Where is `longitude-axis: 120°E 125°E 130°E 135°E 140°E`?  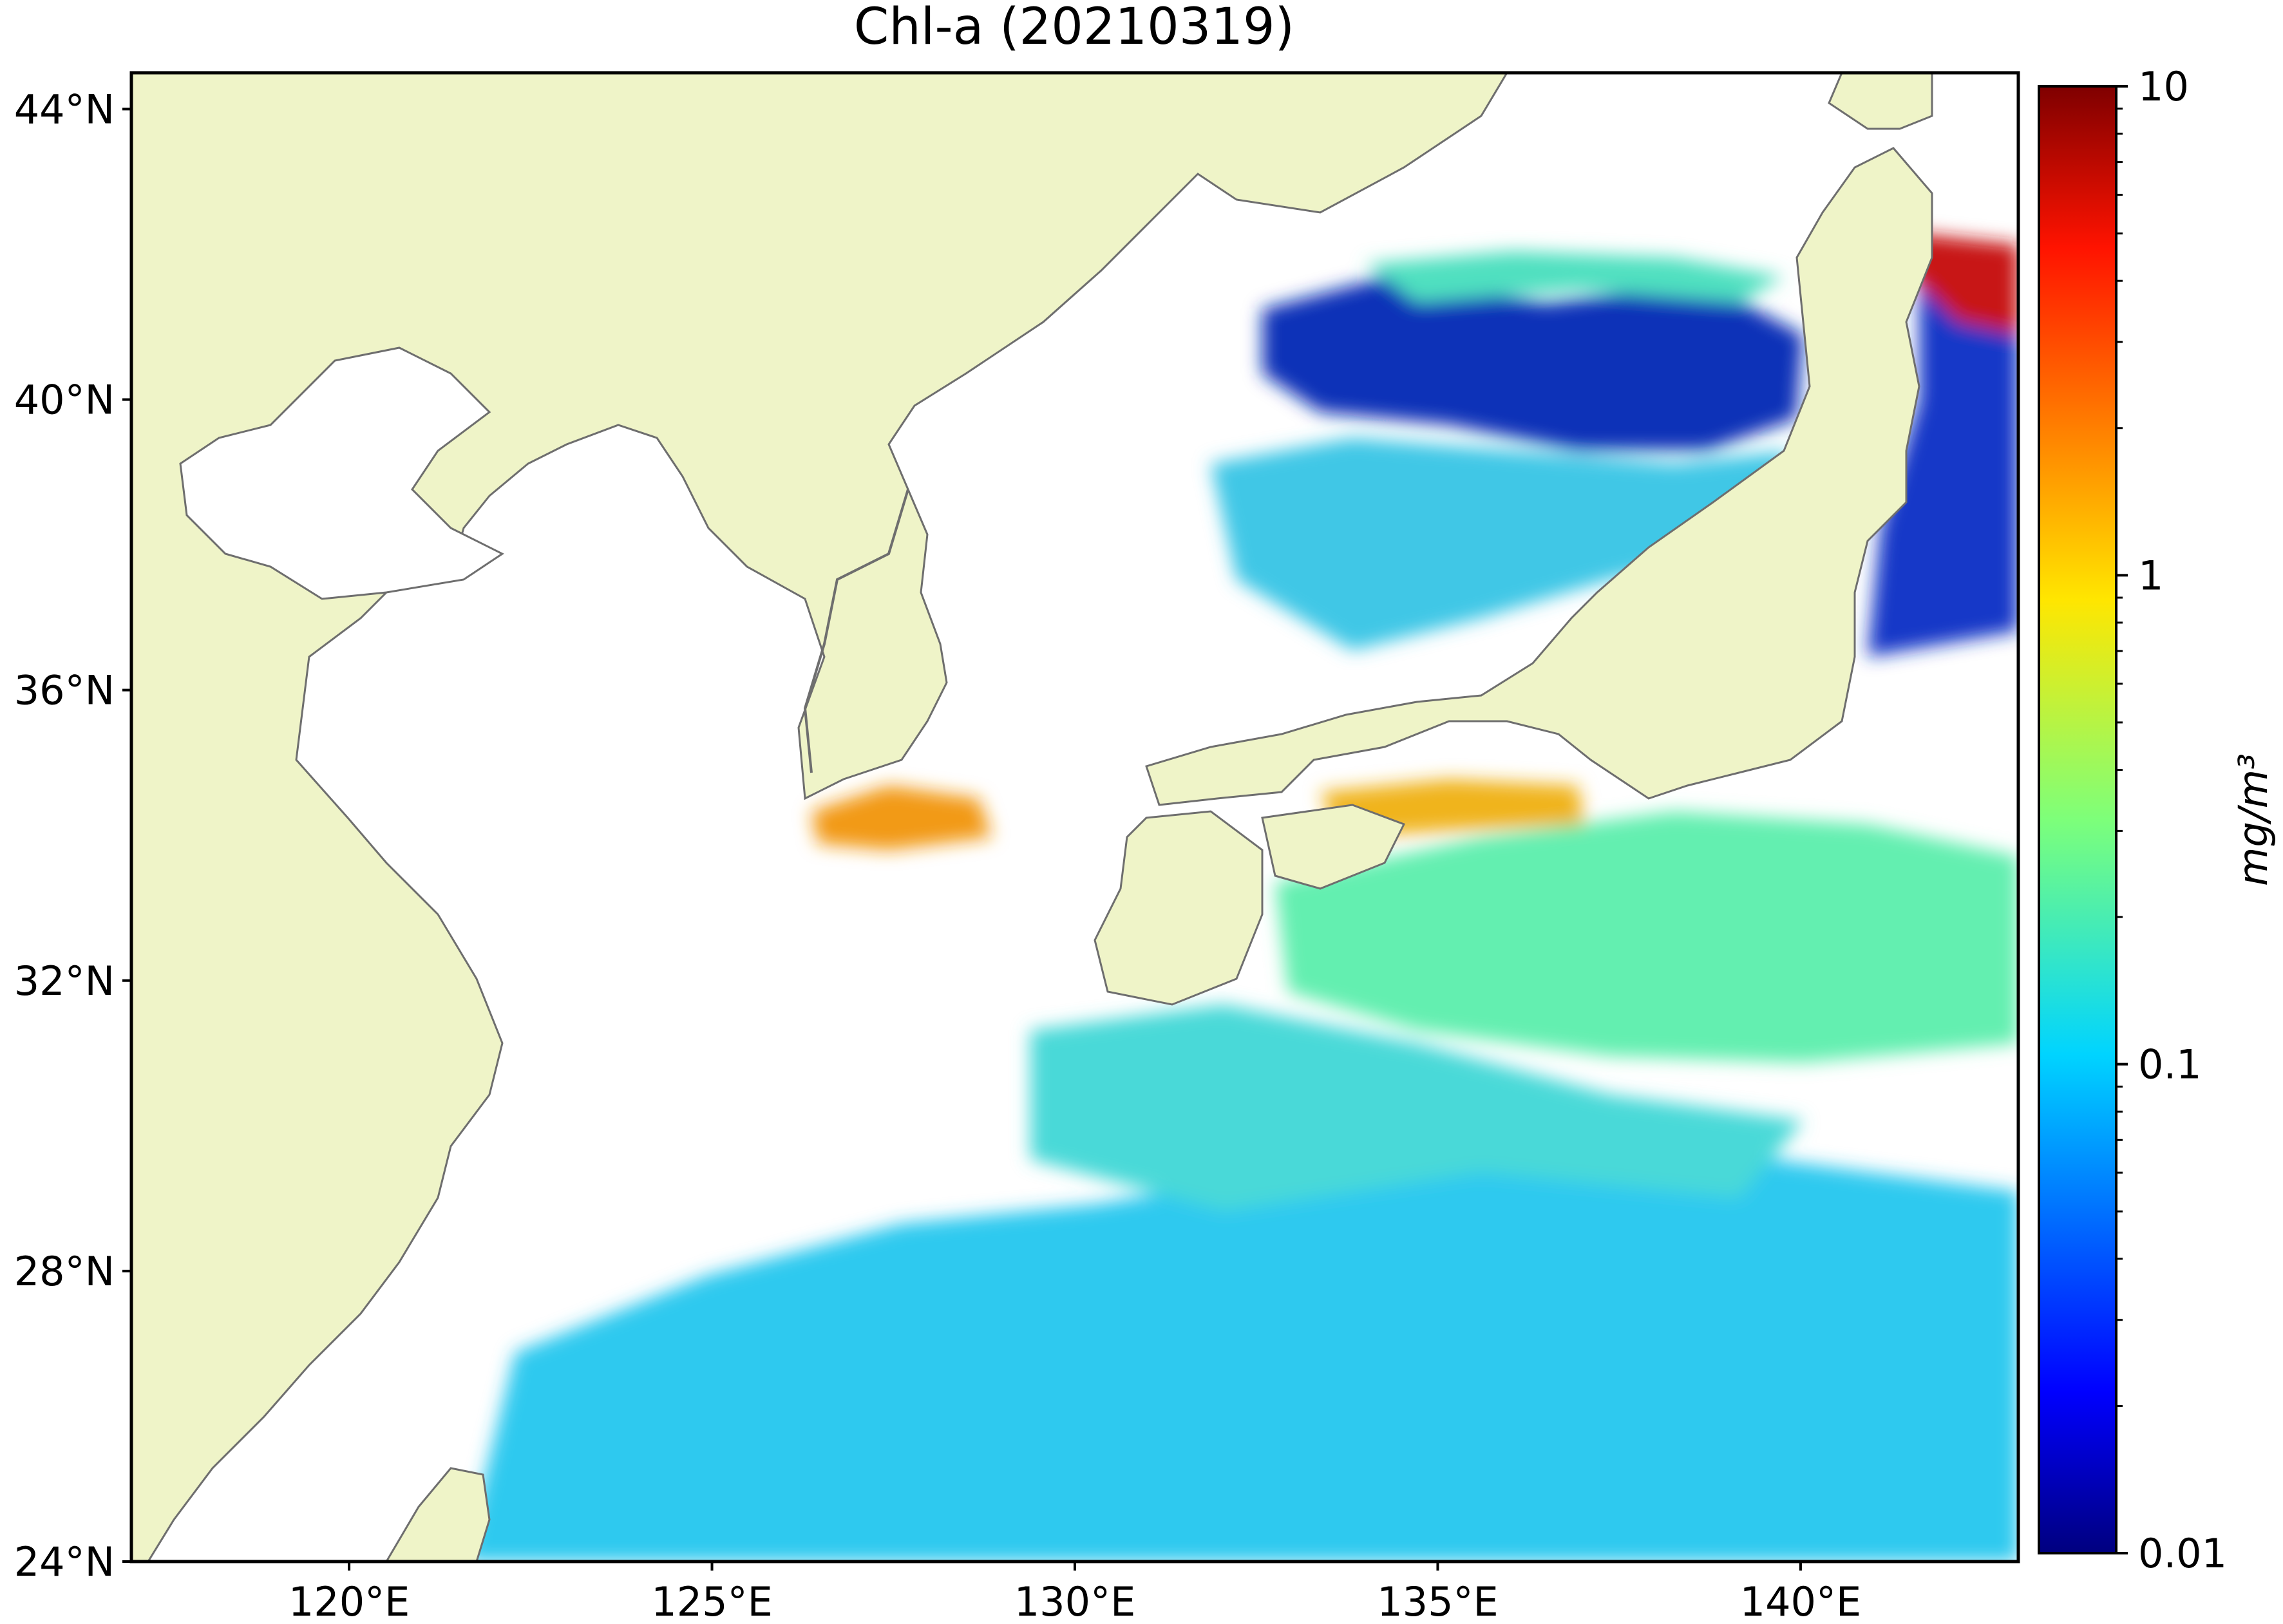
longitude-axis: 120°E 125°E 130°E 135°E 140°E is located at coordinates (1075, 1593).